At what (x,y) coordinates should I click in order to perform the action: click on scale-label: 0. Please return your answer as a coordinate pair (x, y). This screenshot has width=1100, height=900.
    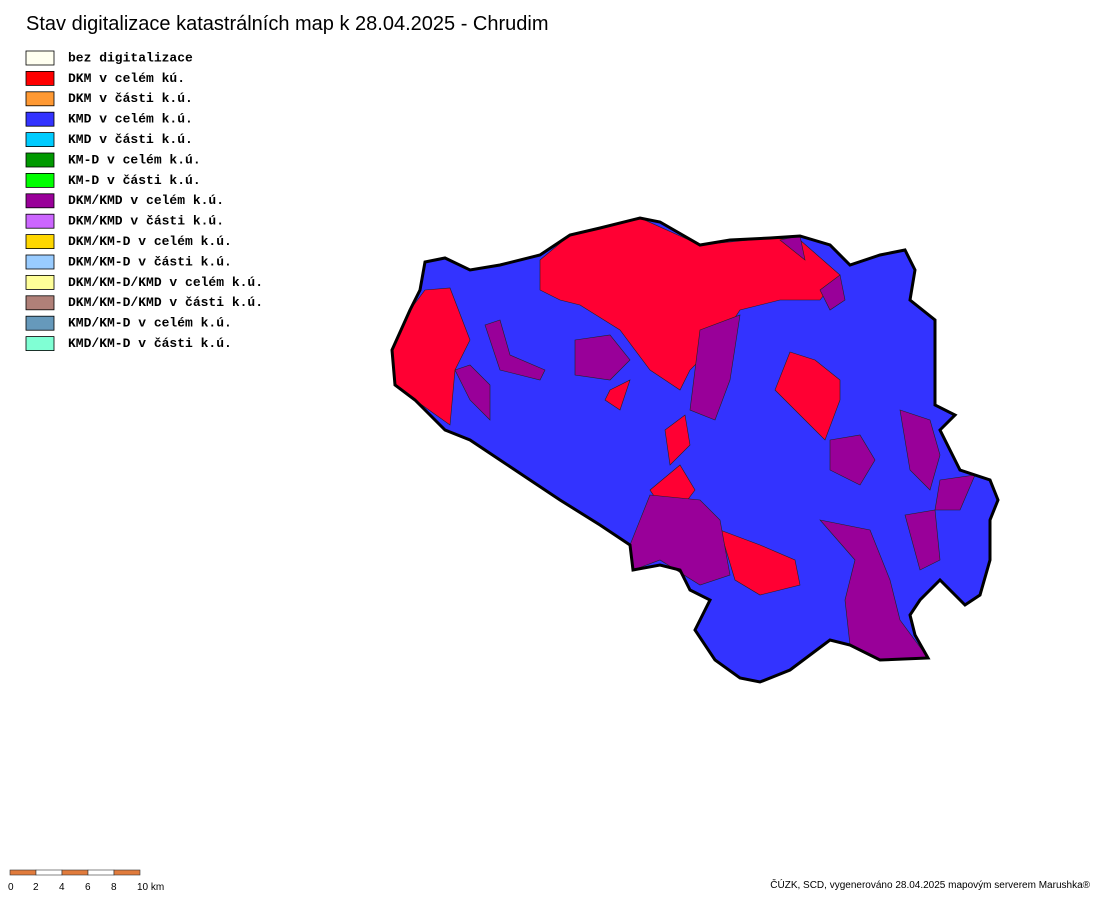
    Looking at the image, I should click on (11, 887).